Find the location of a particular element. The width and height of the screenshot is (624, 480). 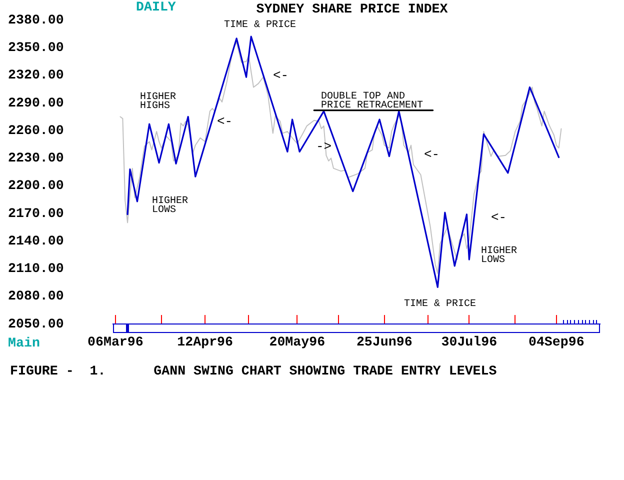

x-tick-label: 20May96 is located at coordinates (297, 342).